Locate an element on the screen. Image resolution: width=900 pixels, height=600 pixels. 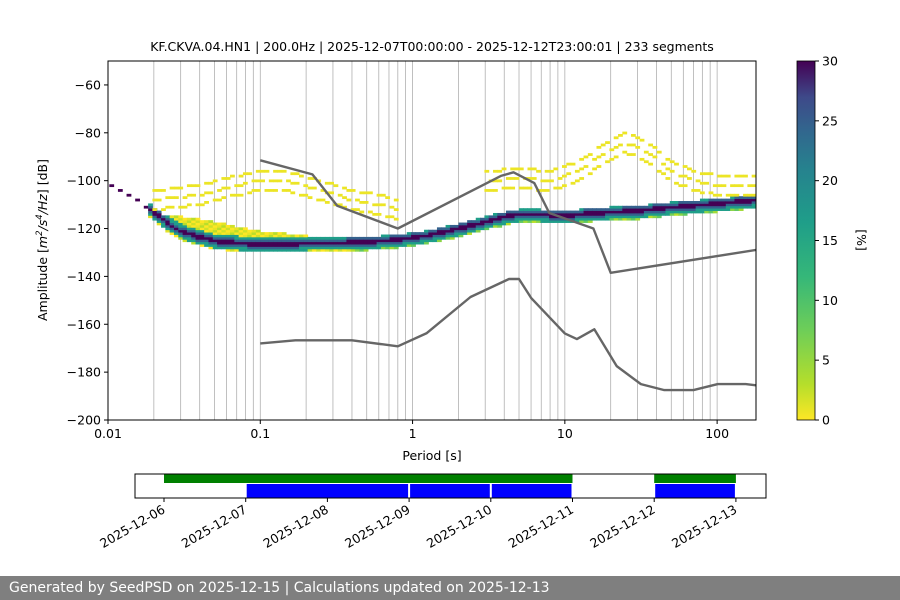
y-axis-ticks: −200 −180 −160 −140 −120 −100 −80 −60 is located at coordinates (87, 252).